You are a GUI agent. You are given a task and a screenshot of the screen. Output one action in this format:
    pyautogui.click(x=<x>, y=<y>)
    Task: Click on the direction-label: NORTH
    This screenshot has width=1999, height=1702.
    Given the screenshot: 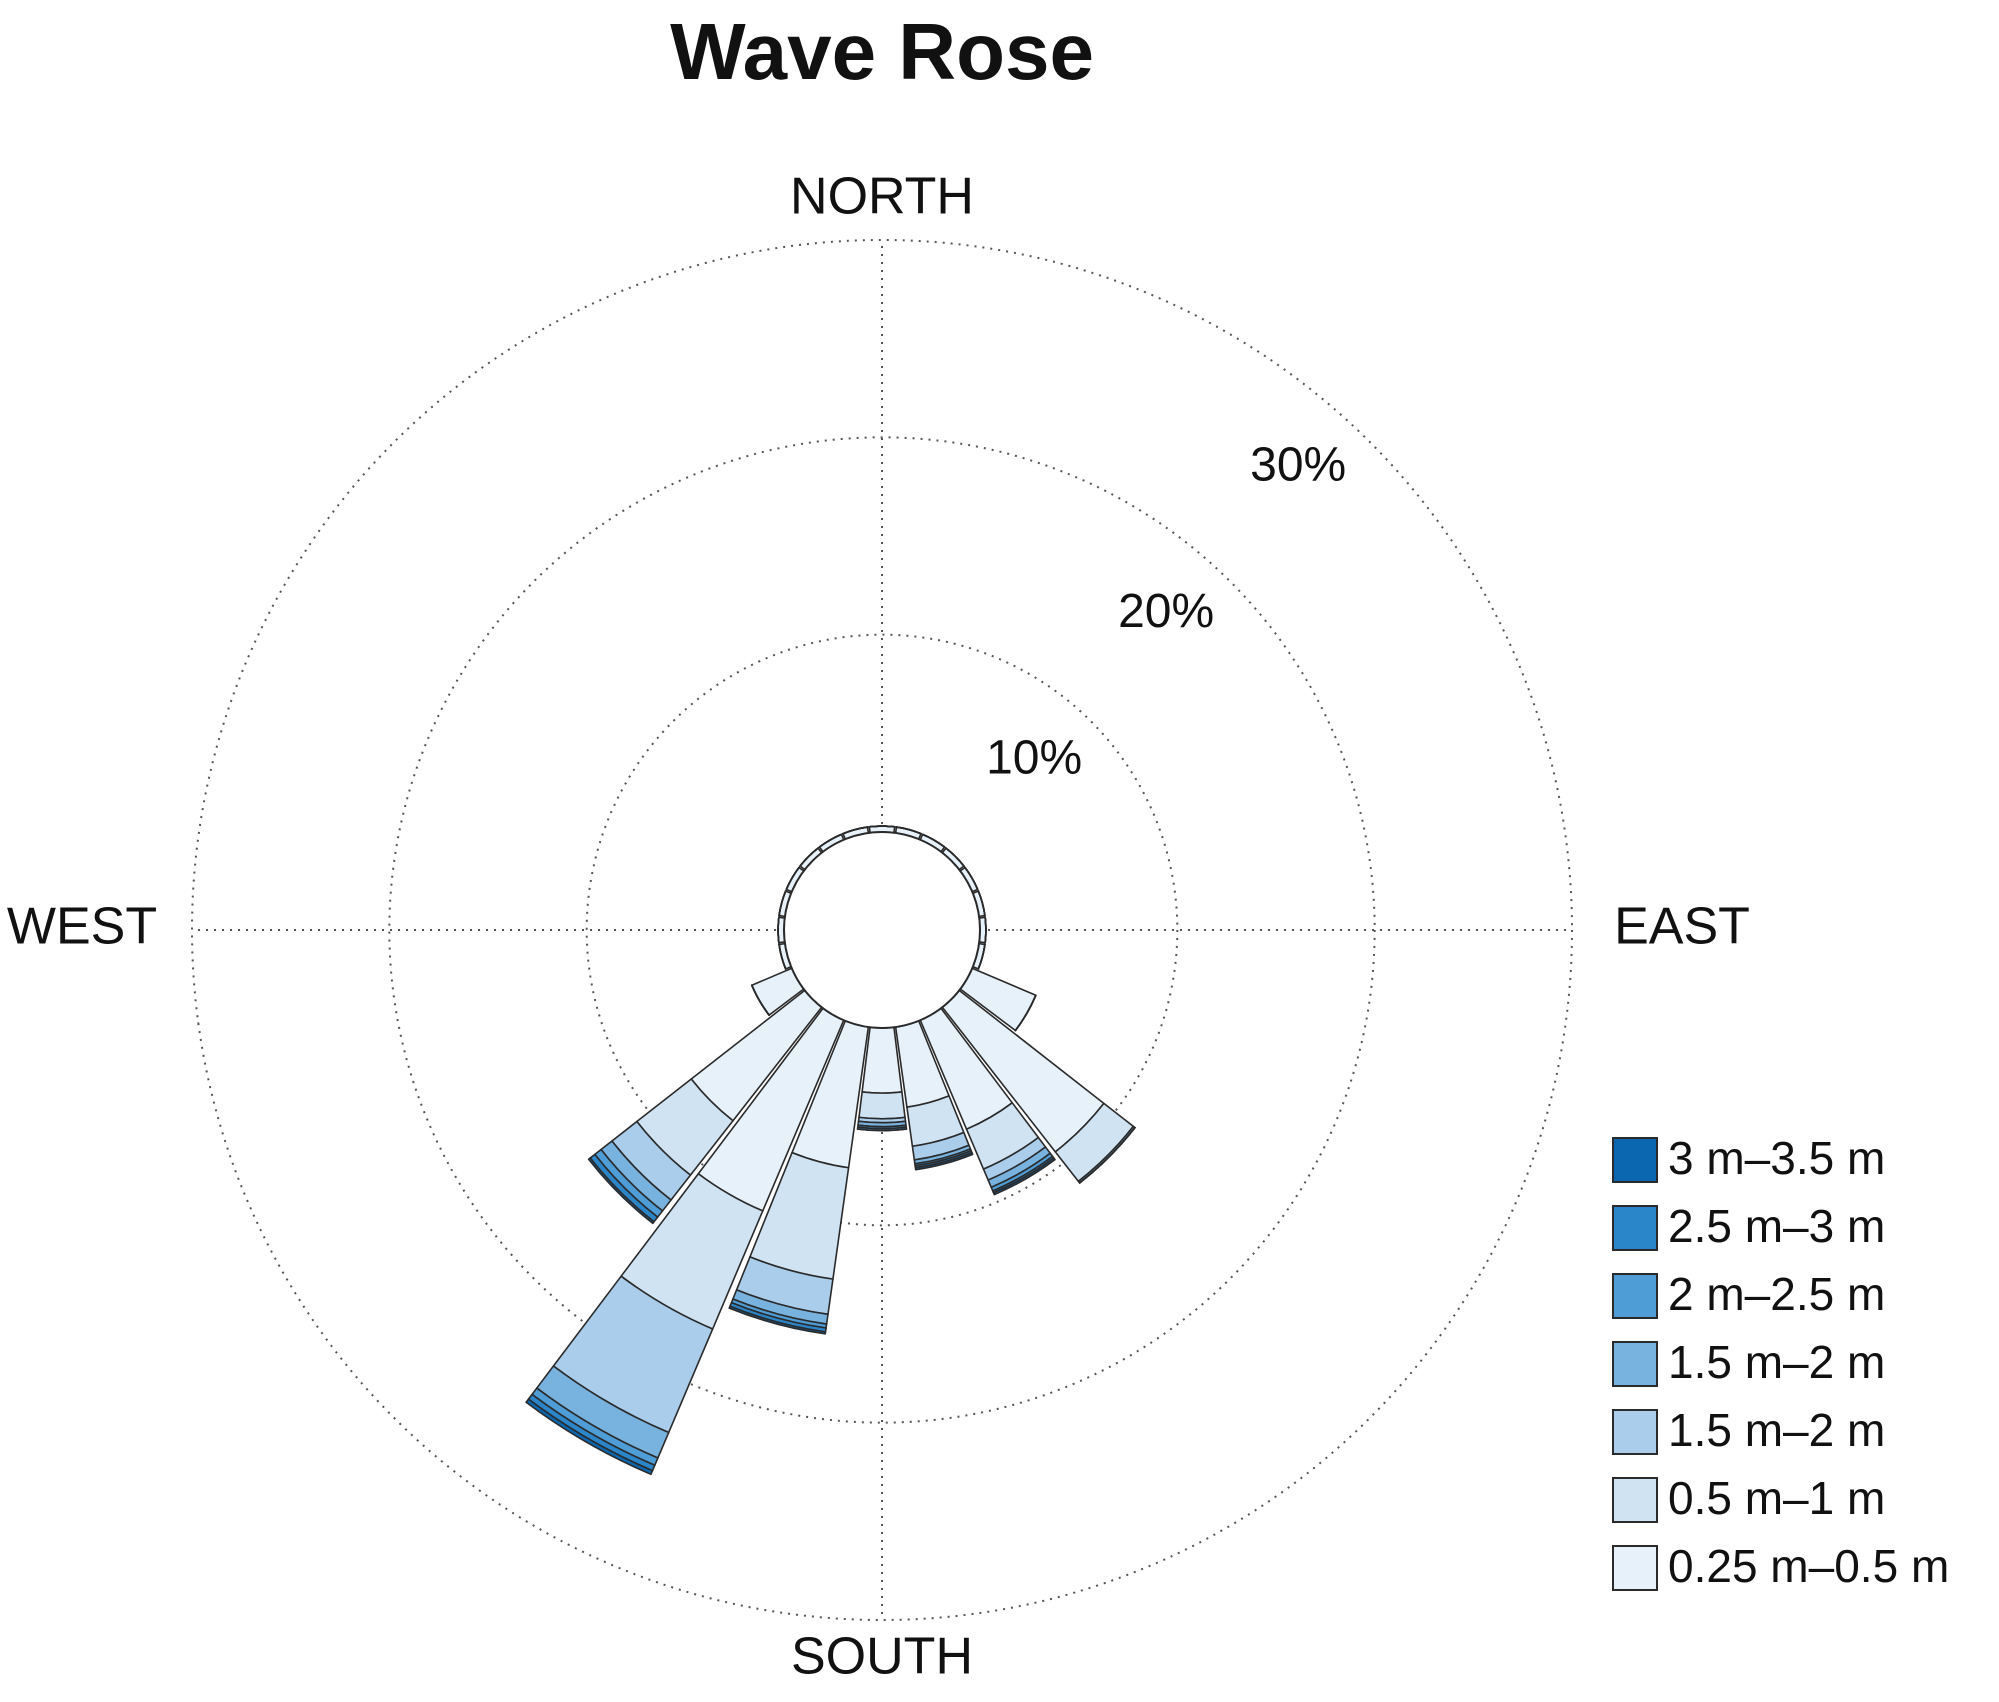 What is the action you would take?
    pyautogui.click(x=882, y=197)
    